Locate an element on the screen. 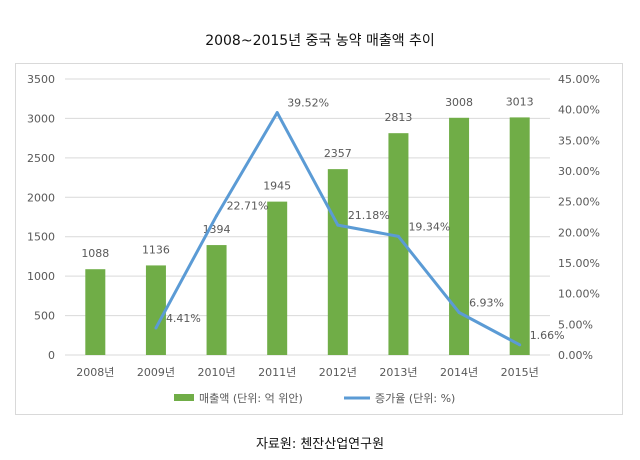 Image resolution: width=640 pixels, height=460 pixels. bar-value-label: 1088 is located at coordinates (95, 253).